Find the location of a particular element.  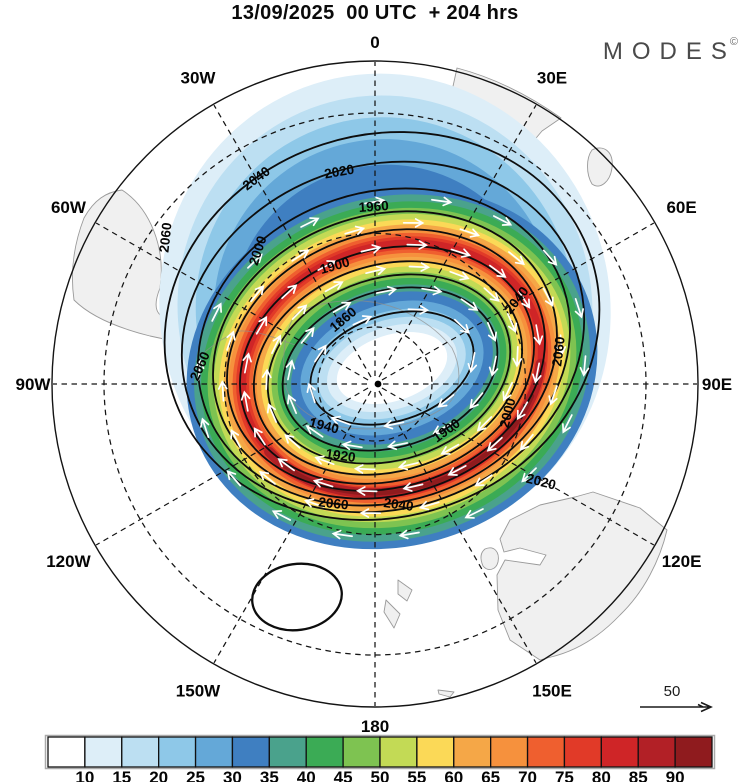

land-madagascar is located at coordinates (600, 167).